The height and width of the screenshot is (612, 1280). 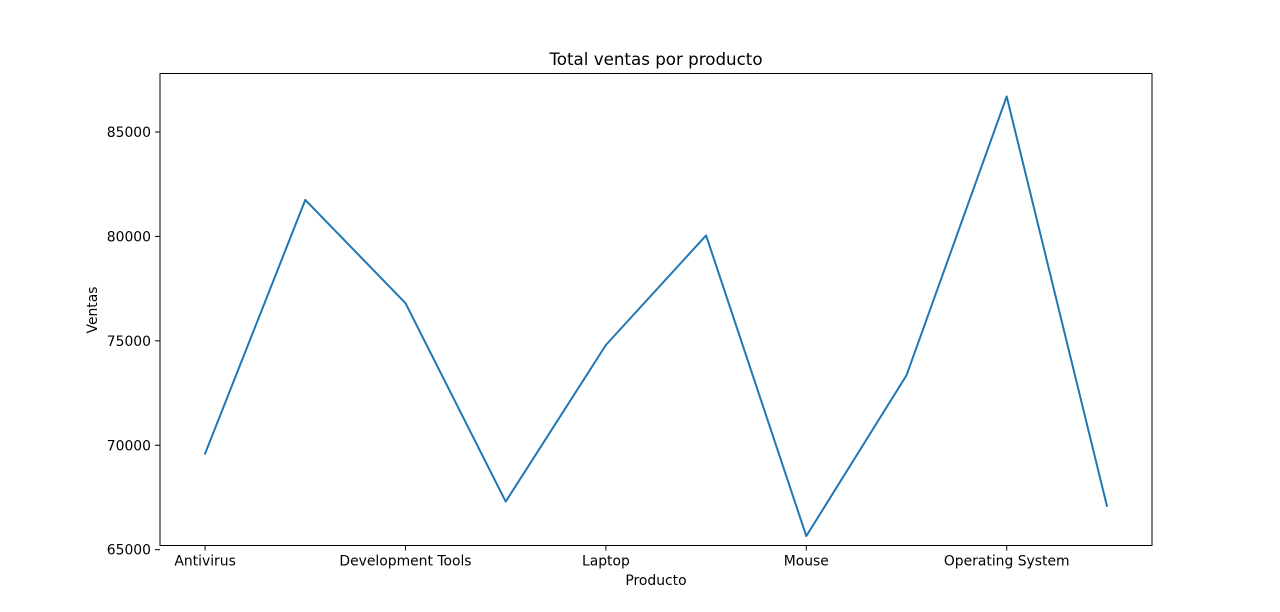 What do you see at coordinates (606, 562) in the screenshot?
I see `x-tick-label: Laptop` at bounding box center [606, 562].